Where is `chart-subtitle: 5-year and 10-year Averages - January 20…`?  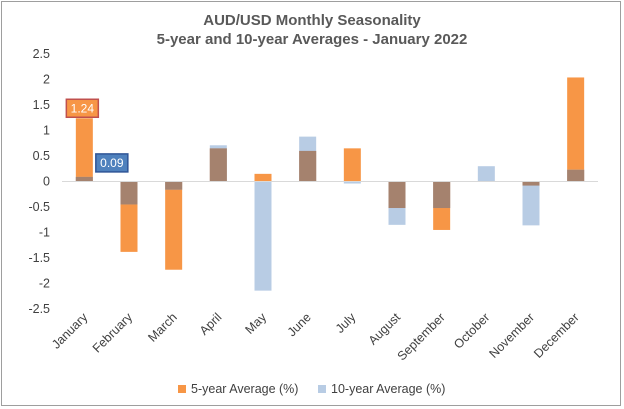 chart-subtitle: 5-year and 10-year Averages - January 20… is located at coordinates (312, 39).